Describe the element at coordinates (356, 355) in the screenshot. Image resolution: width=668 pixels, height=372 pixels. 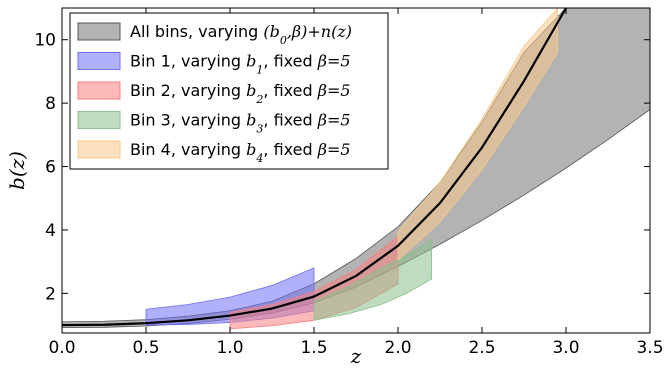
I see `x-axis-label: z` at that location.